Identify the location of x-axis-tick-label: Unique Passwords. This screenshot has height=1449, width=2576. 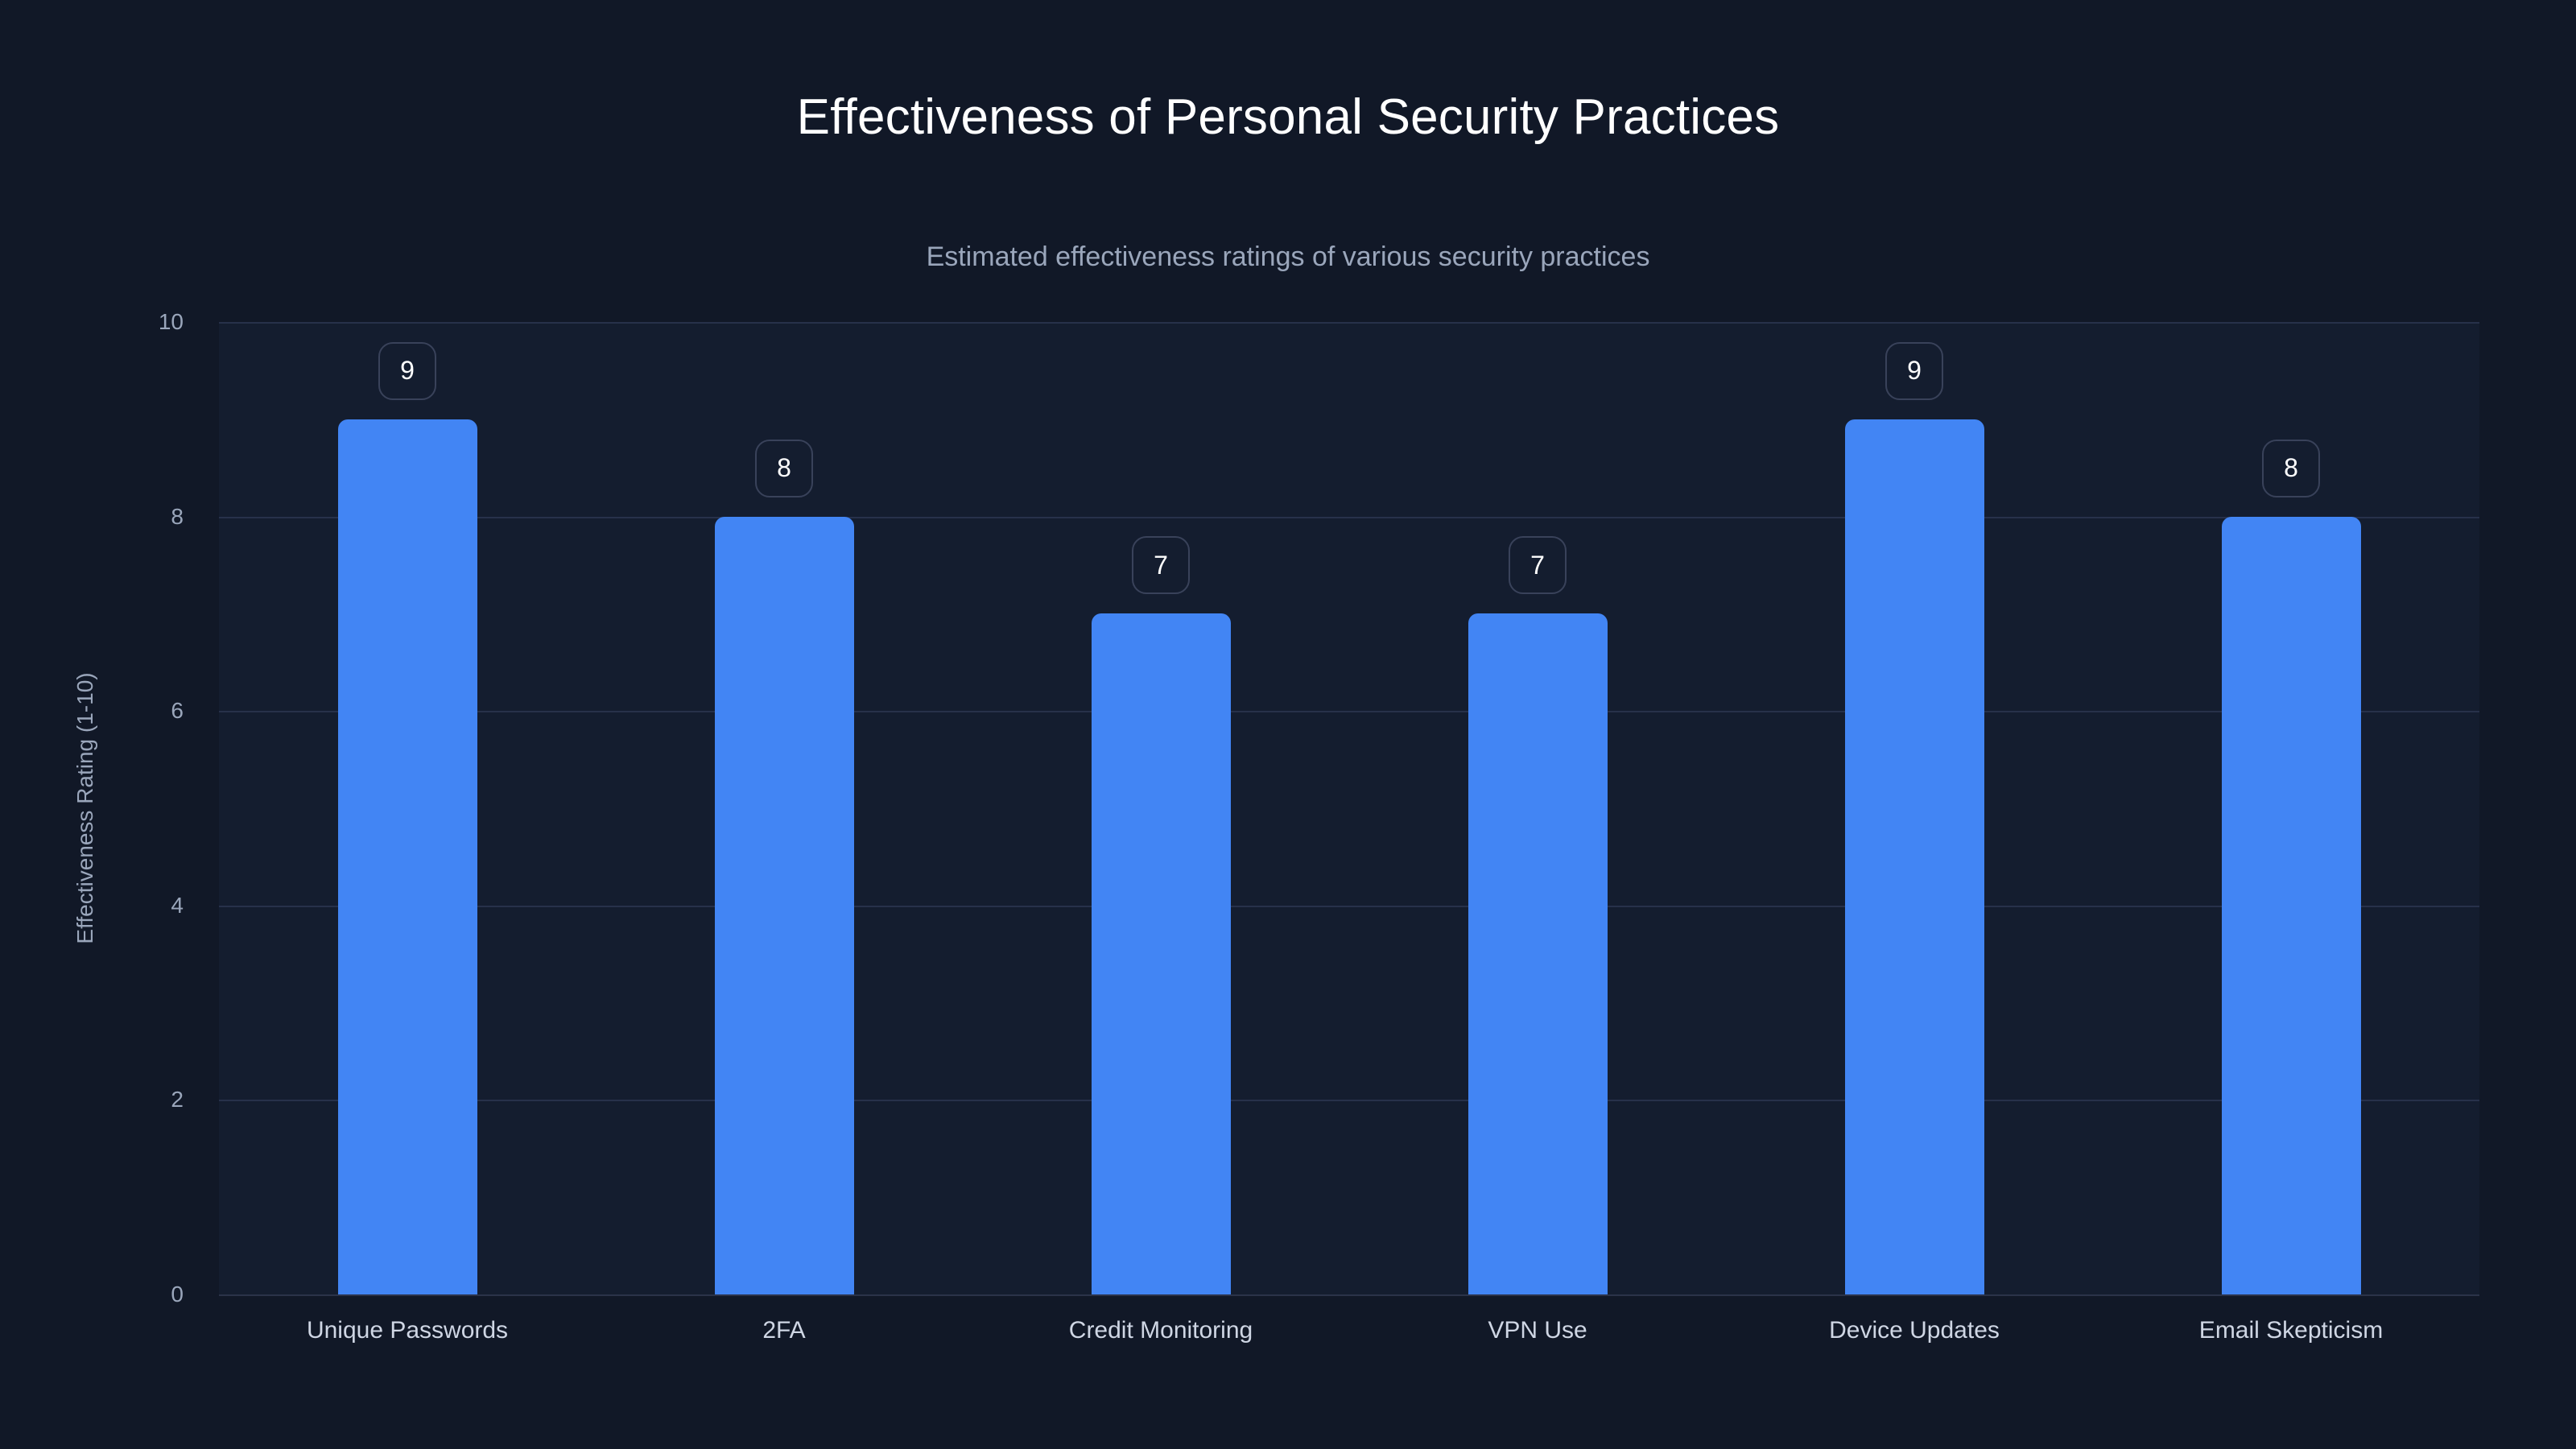
(407, 1330).